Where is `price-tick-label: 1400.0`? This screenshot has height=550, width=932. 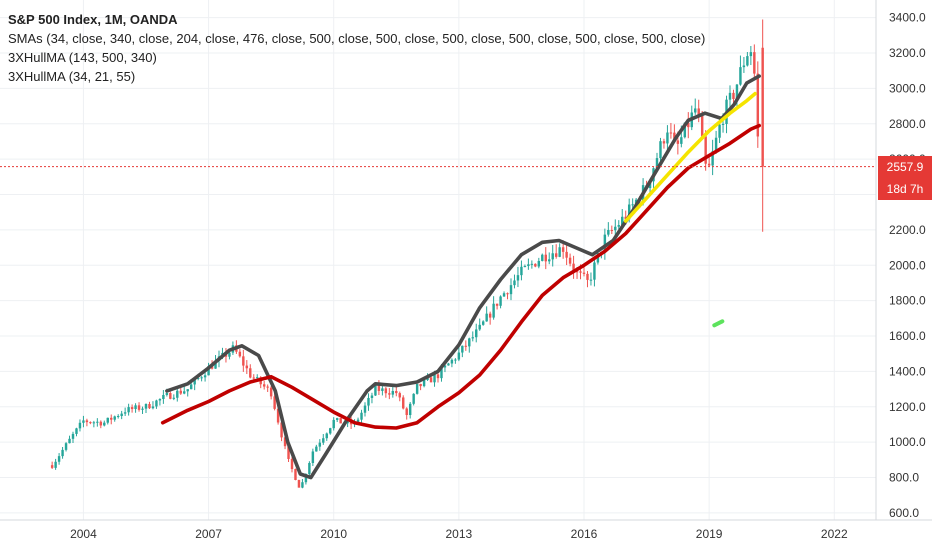
price-tick-label: 1400.0 is located at coordinates (907, 371).